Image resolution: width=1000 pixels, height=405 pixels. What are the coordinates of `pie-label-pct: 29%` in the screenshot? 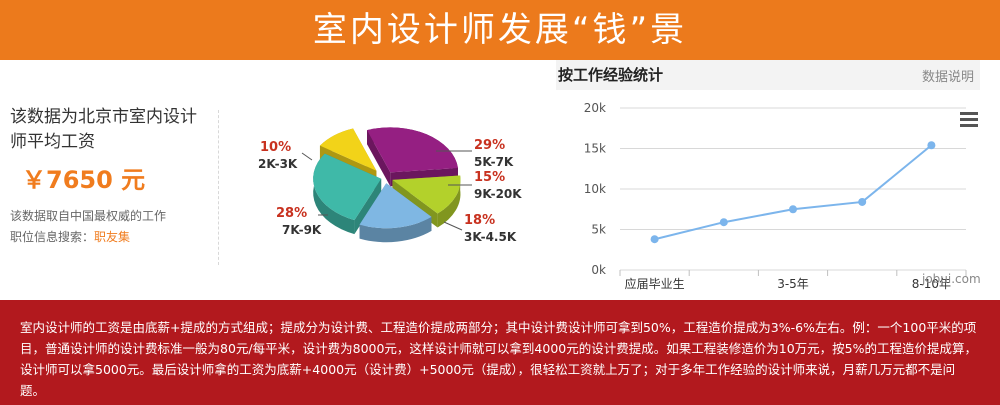 It's located at (490, 145).